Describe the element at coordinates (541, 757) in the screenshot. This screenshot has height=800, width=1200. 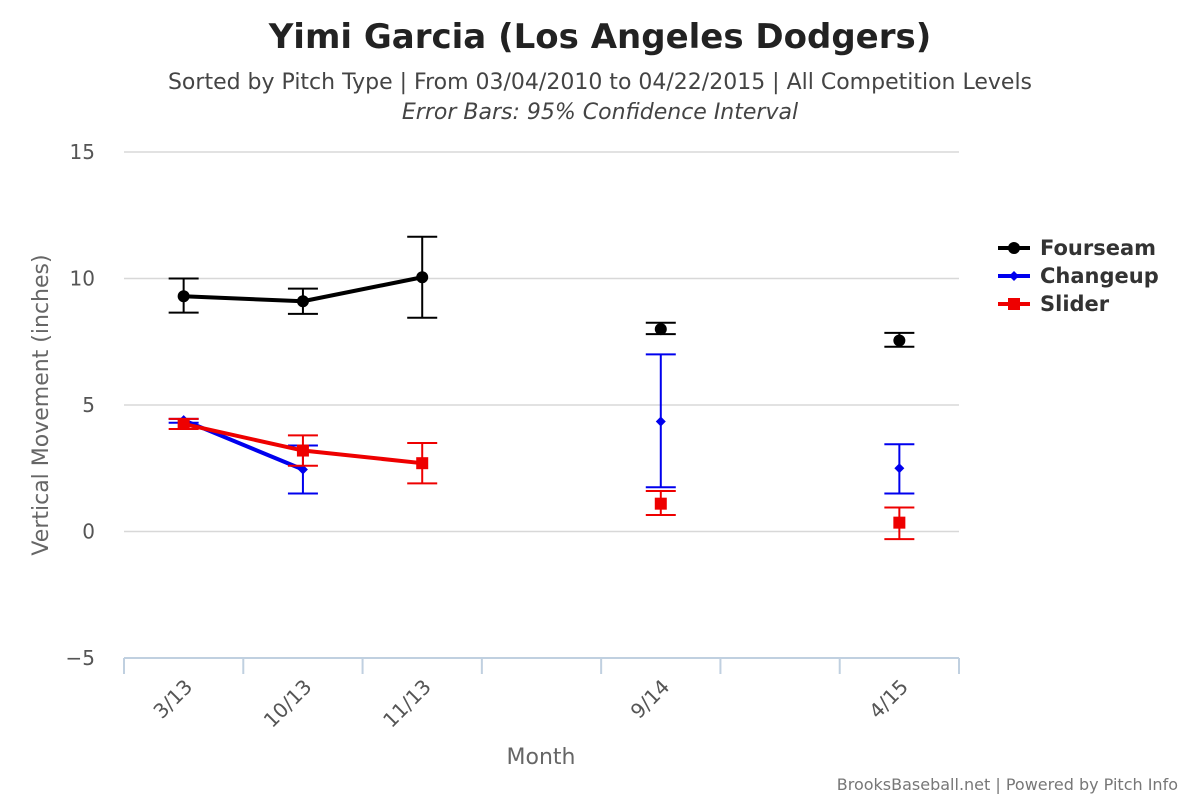
I see `x-axis-label: Month` at that location.